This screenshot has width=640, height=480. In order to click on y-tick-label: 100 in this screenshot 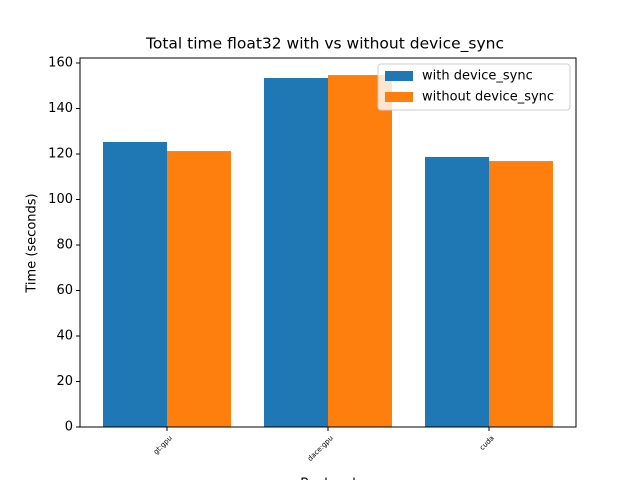, I will do `click(60, 199)`.